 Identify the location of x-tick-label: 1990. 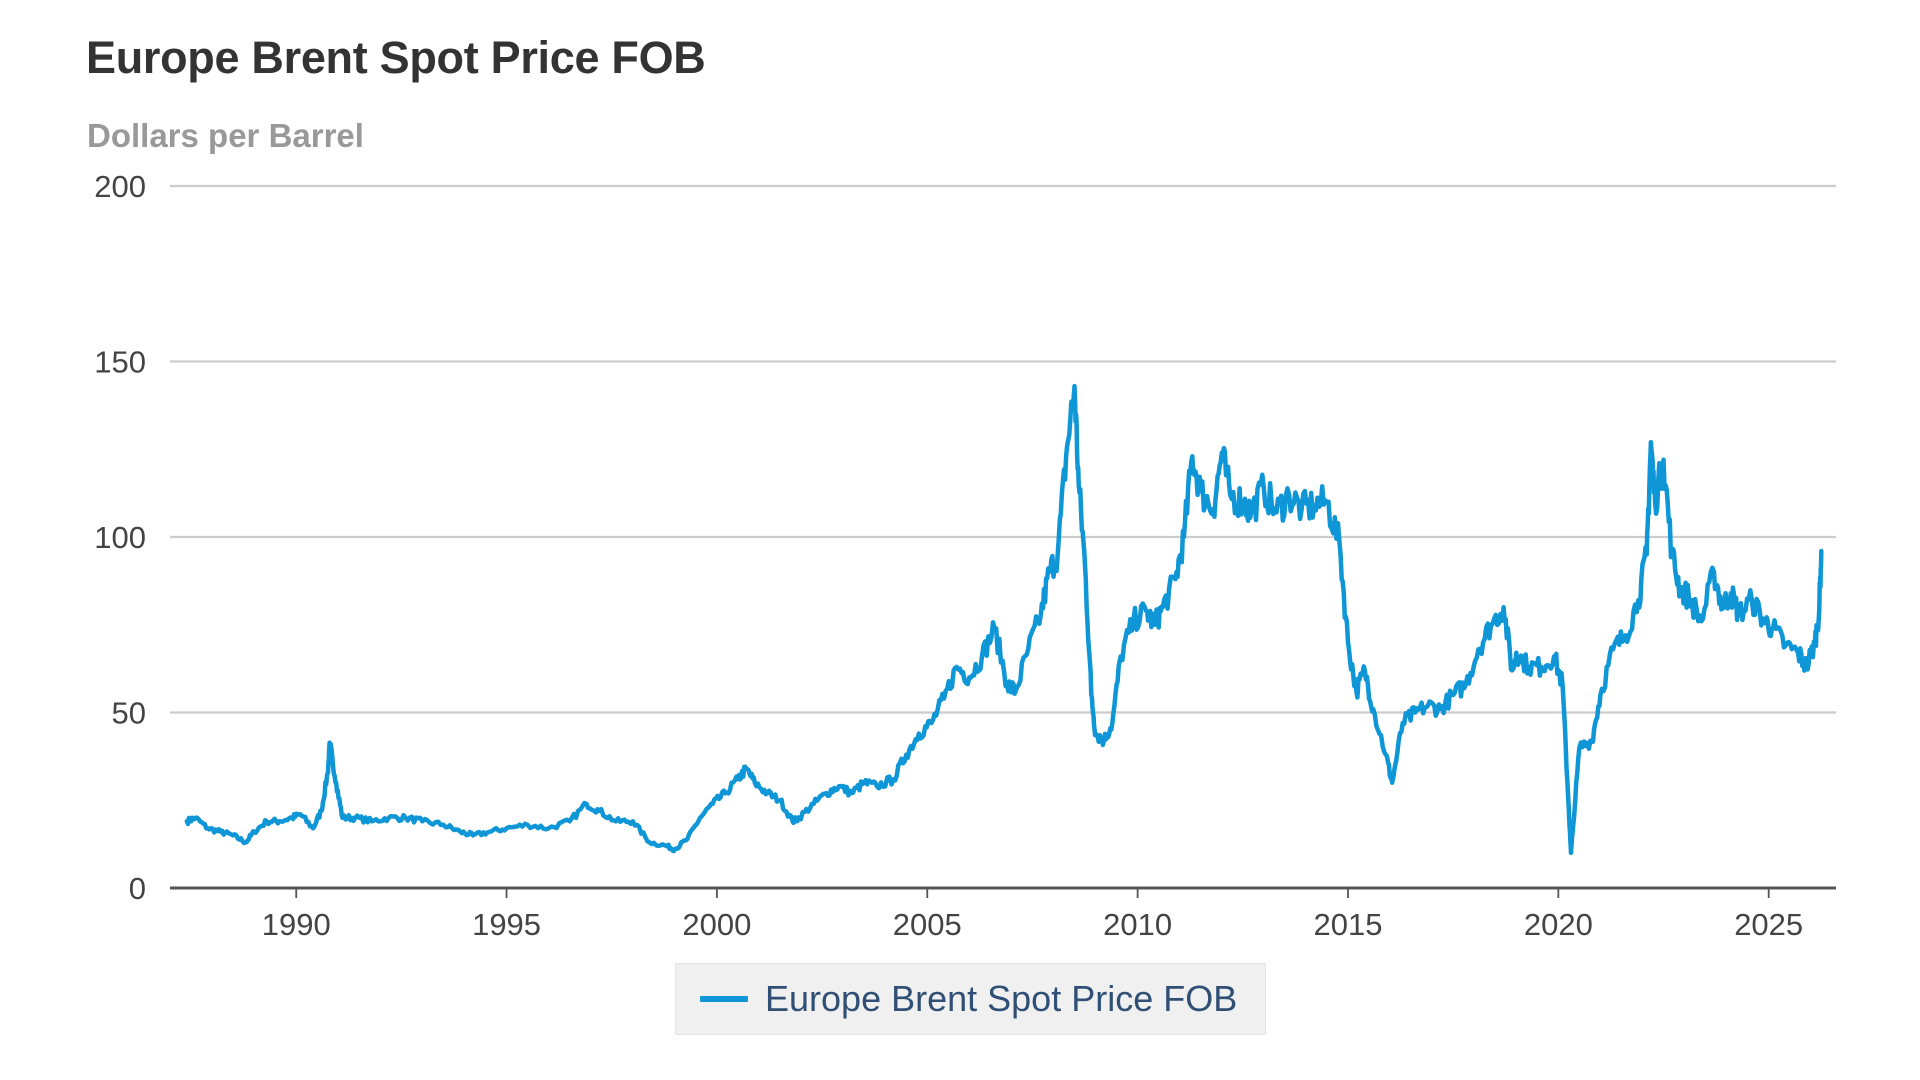
(296, 924).